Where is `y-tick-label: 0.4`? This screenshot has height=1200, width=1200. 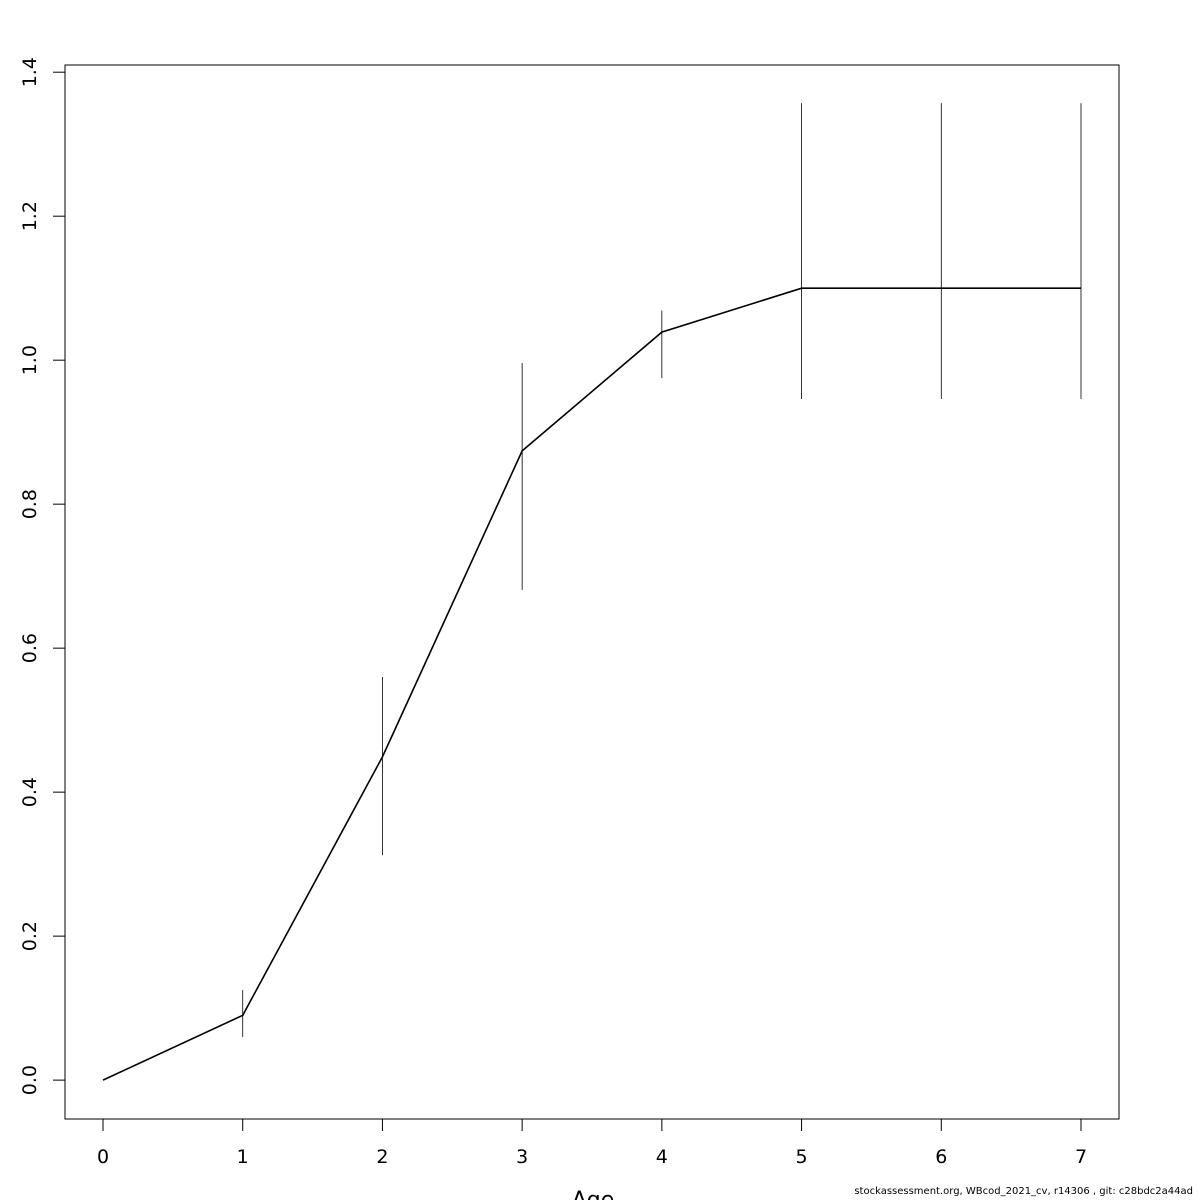
y-tick-label: 0.4 is located at coordinates (30, 792).